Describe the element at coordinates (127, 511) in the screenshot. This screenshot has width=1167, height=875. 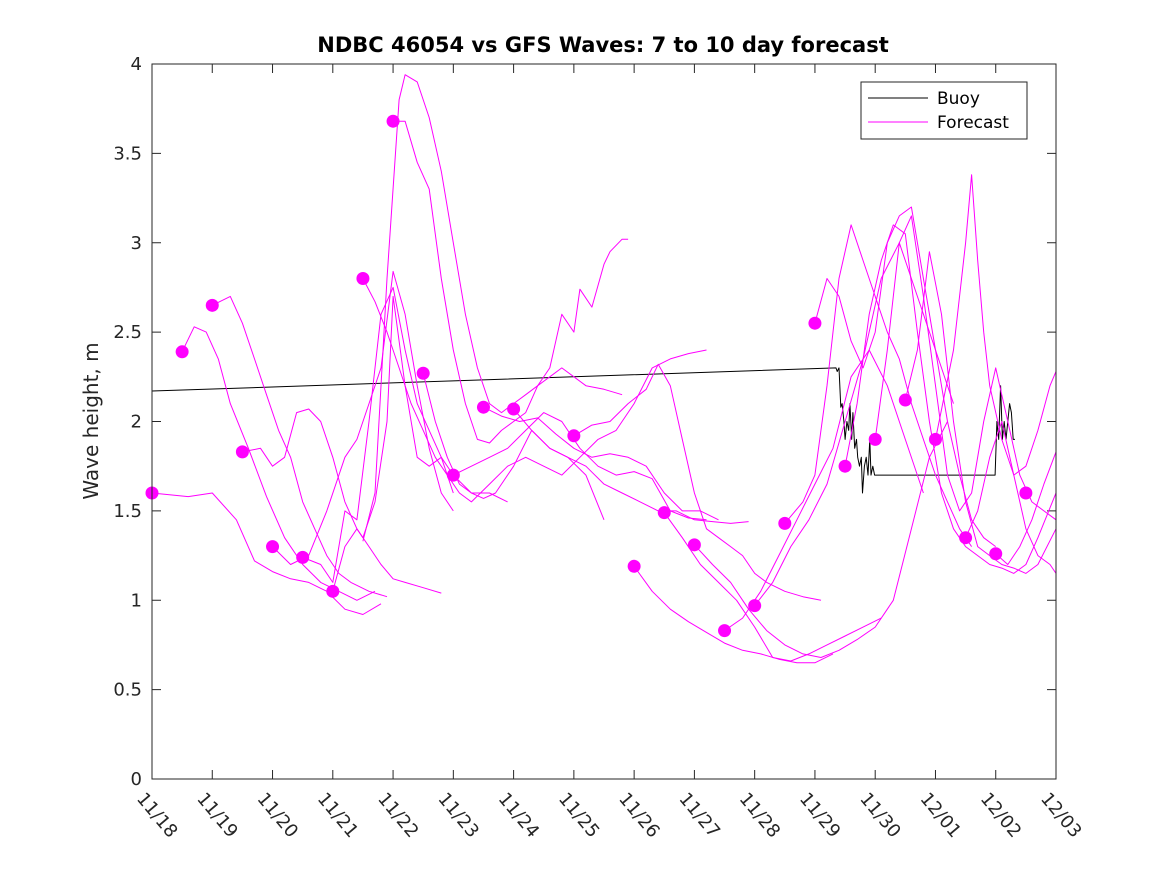
I see `y-tick-label: 1.5` at that location.